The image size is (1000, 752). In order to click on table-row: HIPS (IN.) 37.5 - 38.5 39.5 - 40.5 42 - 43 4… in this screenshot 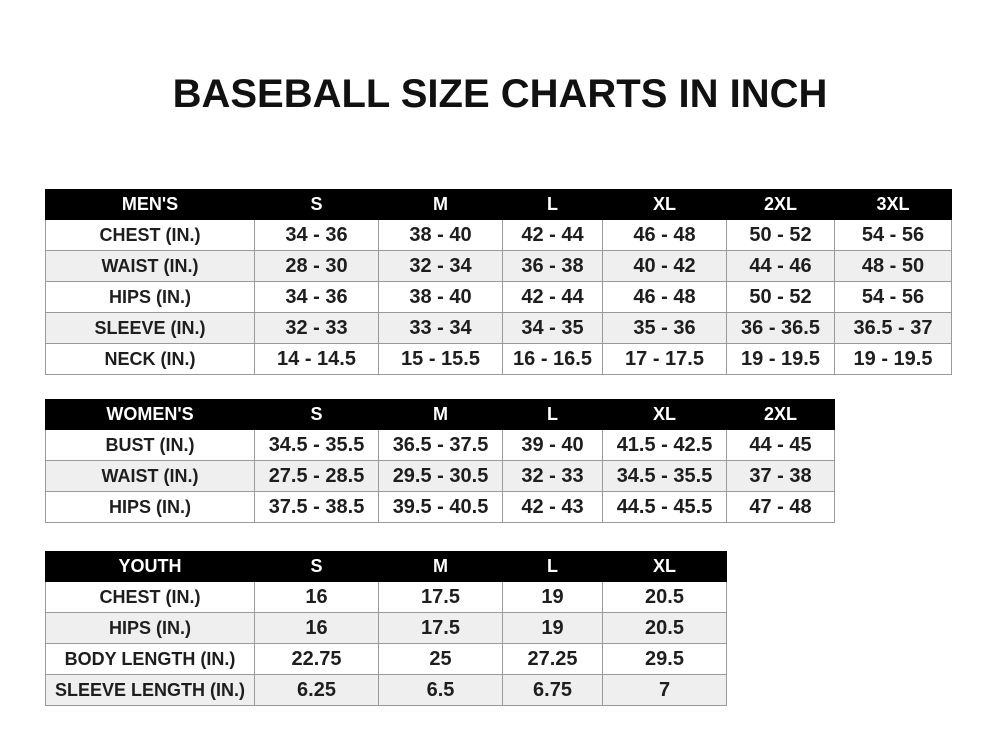, I will do `click(440, 507)`.